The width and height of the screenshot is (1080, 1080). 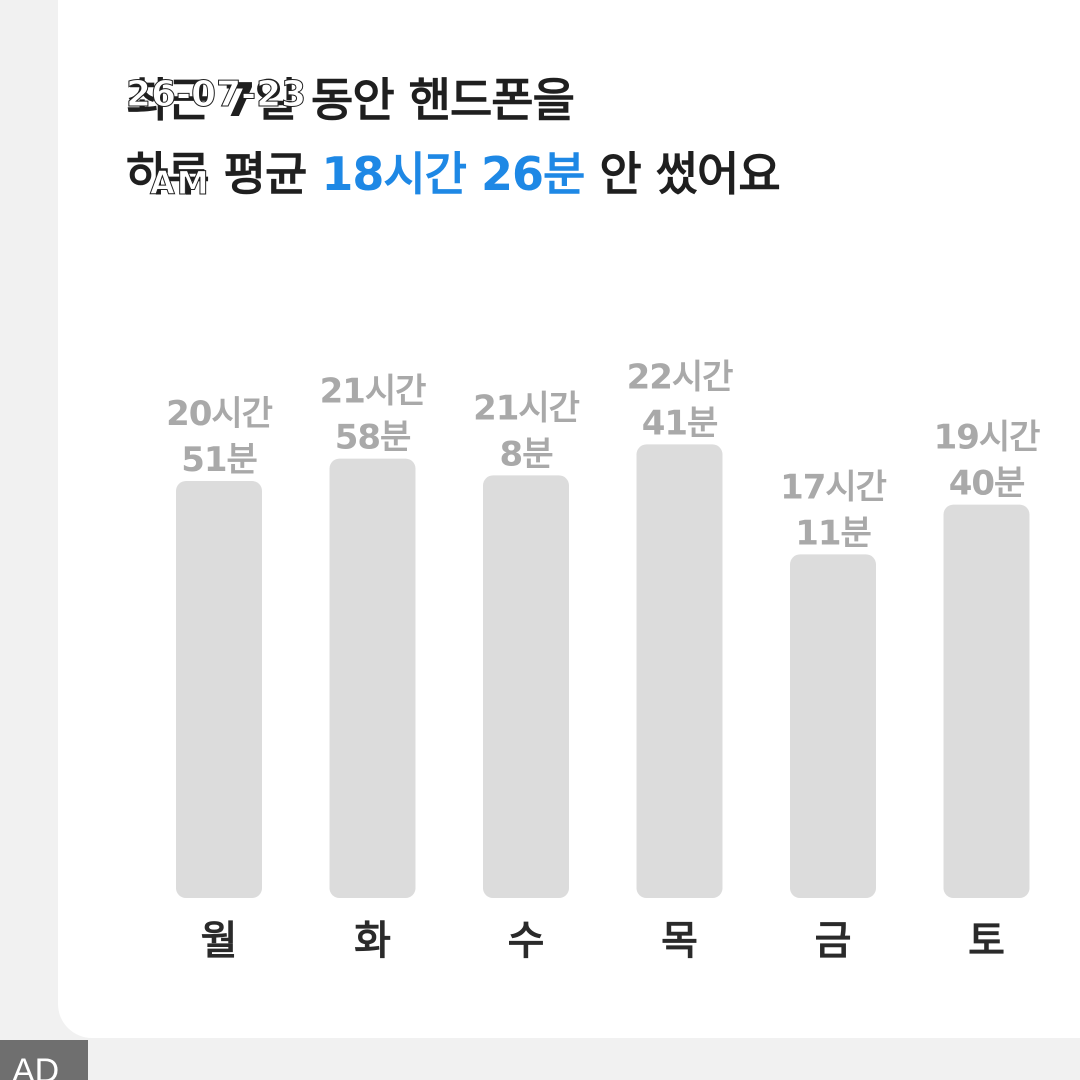 What do you see at coordinates (219, 414) in the screenshot?
I see `value-label-0-0: 20시간` at bounding box center [219, 414].